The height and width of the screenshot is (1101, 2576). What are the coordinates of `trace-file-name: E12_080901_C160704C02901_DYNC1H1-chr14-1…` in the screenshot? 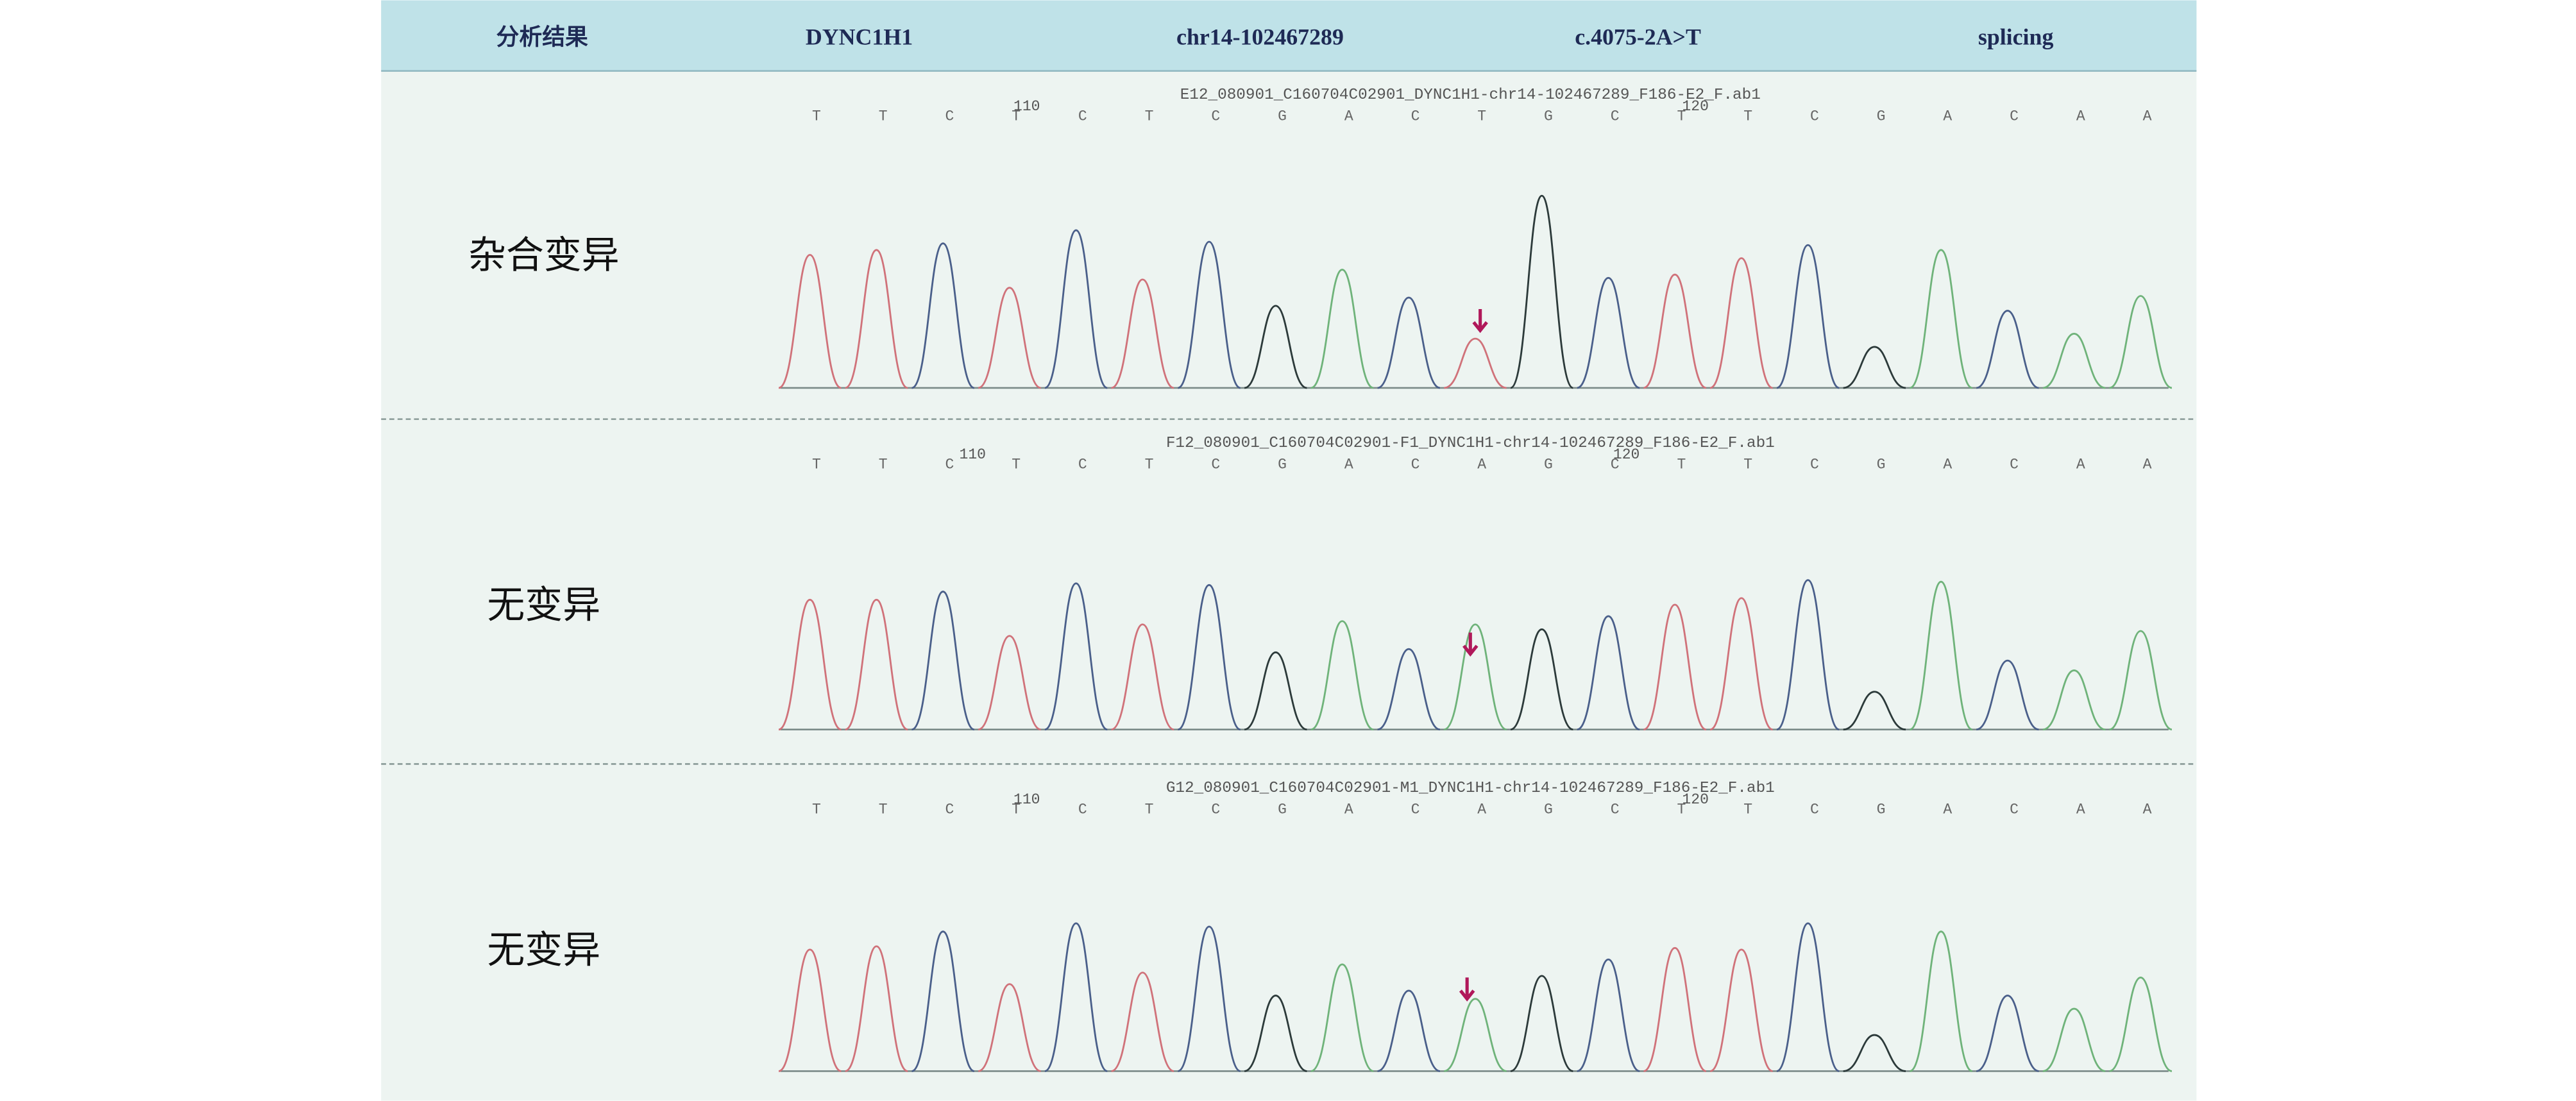 It's located at (1470, 95).